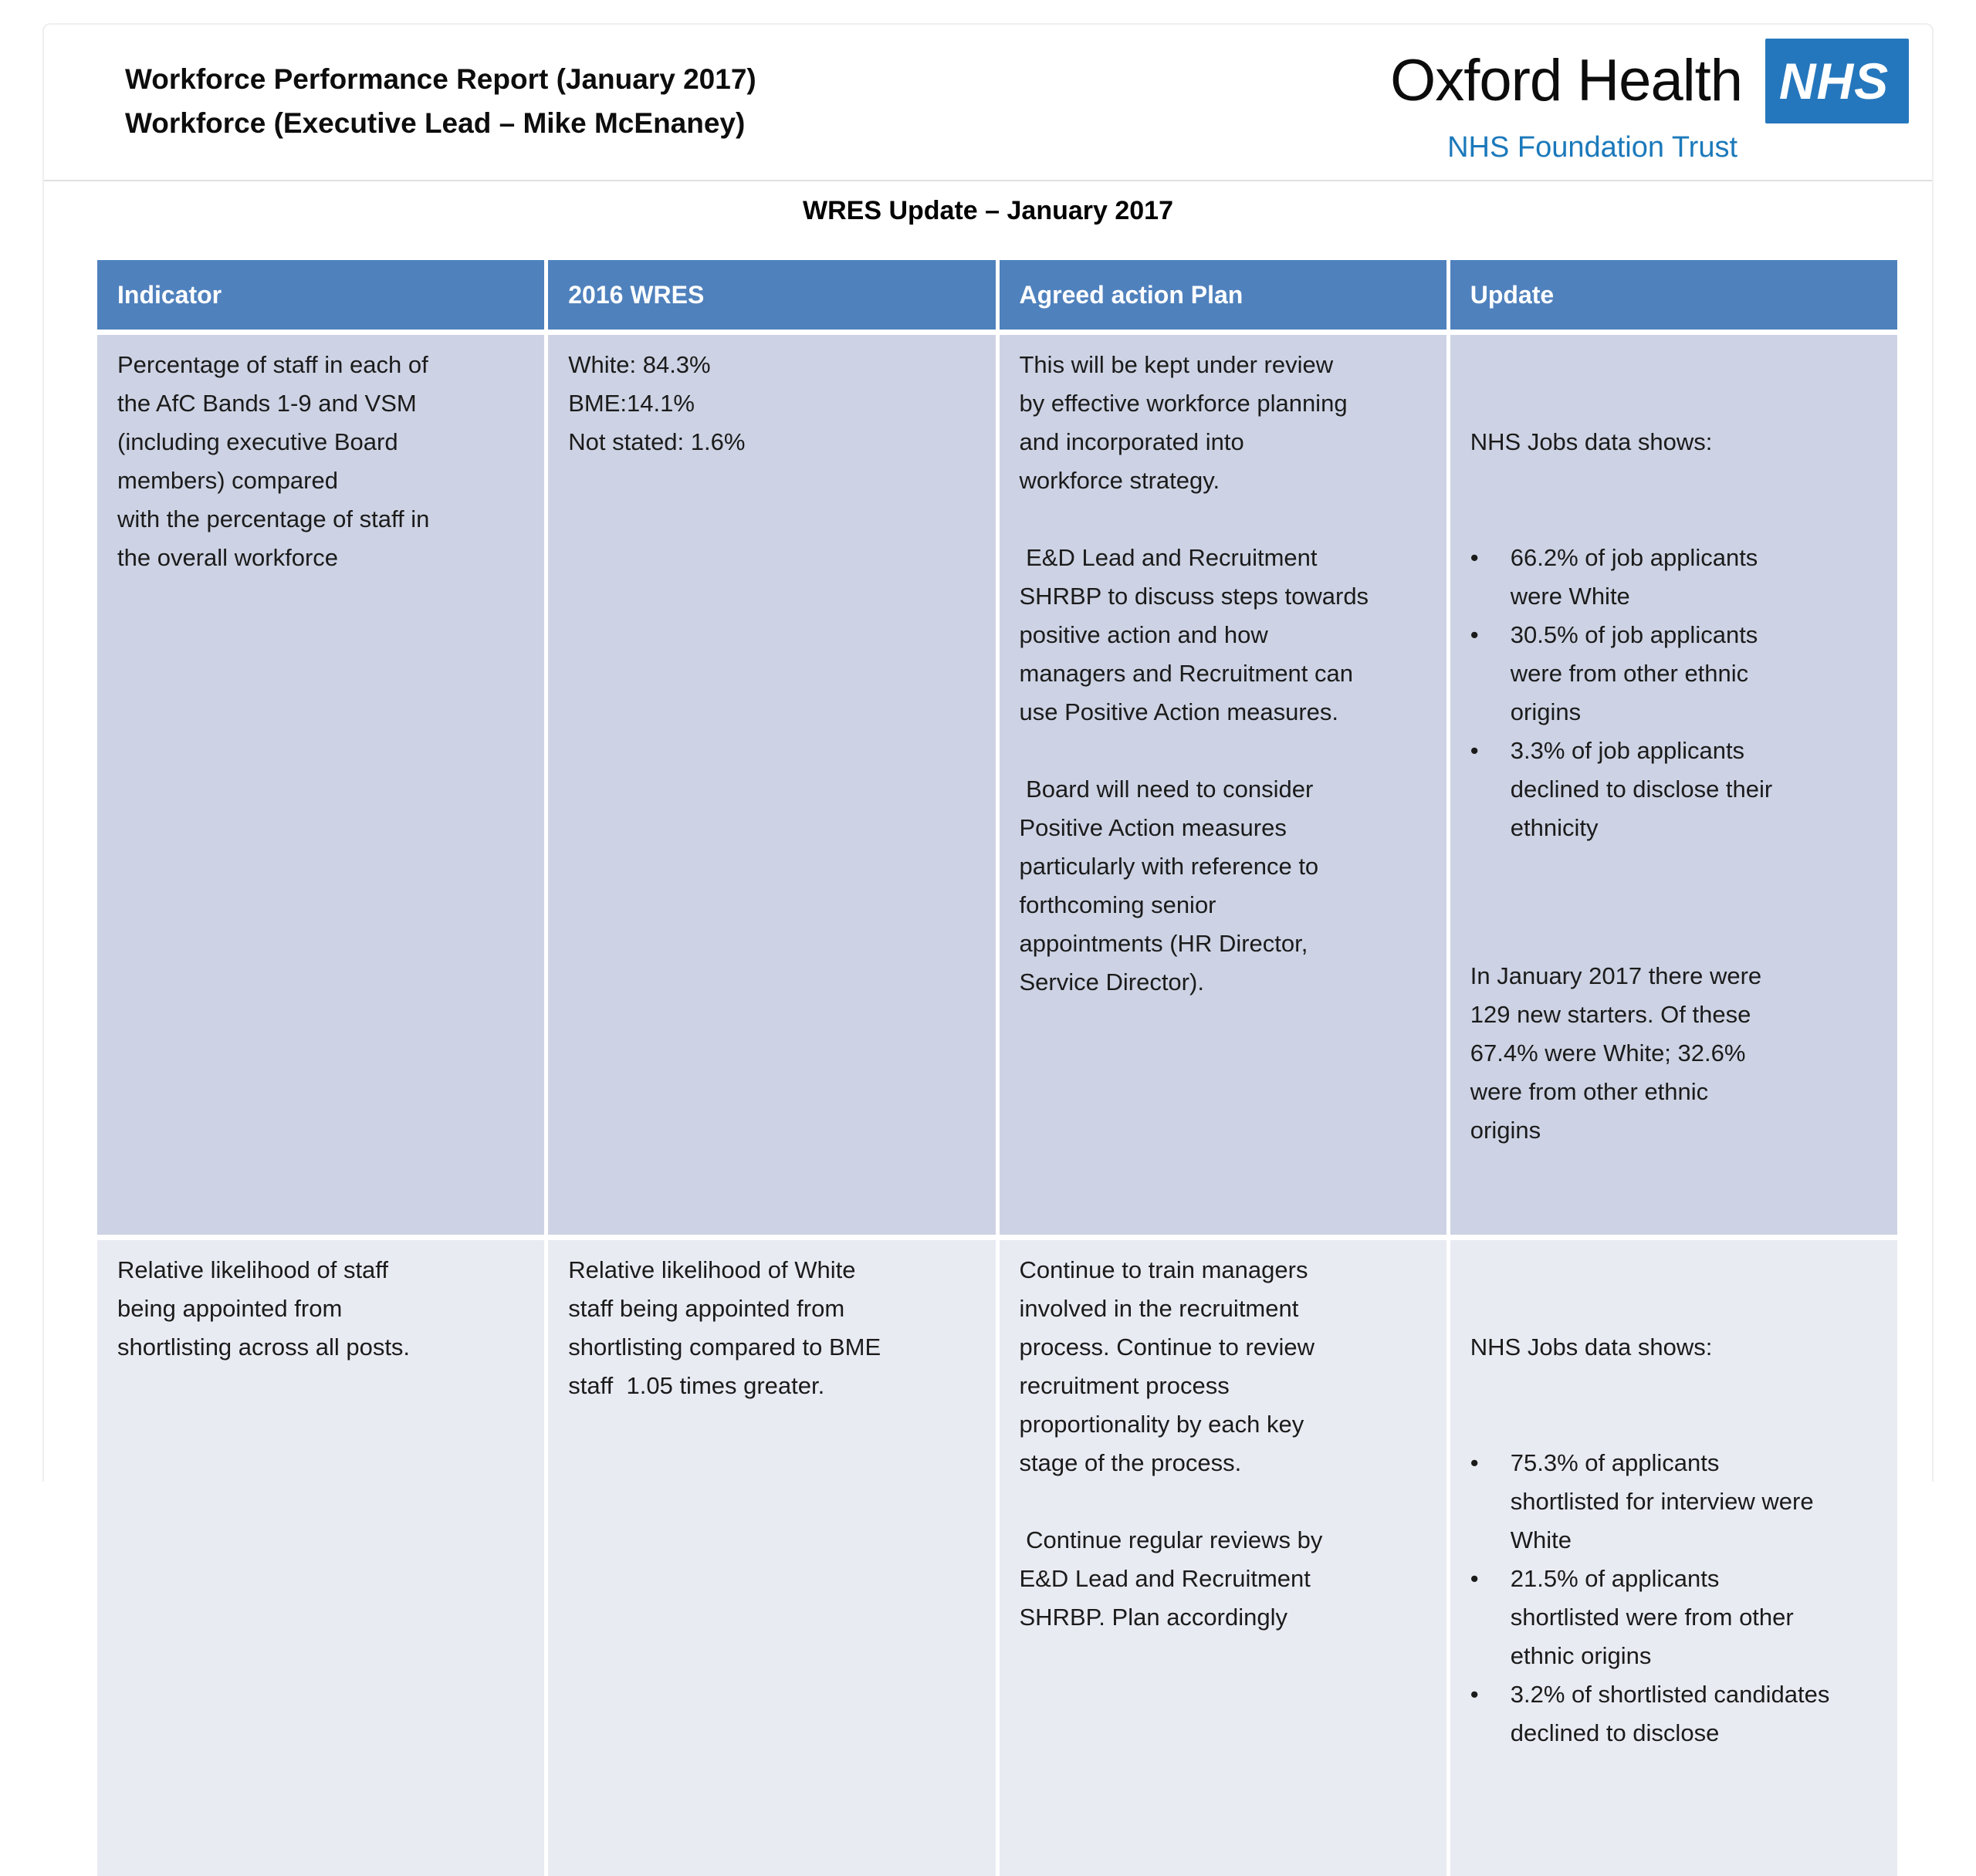 Image resolution: width=1976 pixels, height=1876 pixels. I want to click on logo-row: Oxford Health NHS, so click(1654, 81).